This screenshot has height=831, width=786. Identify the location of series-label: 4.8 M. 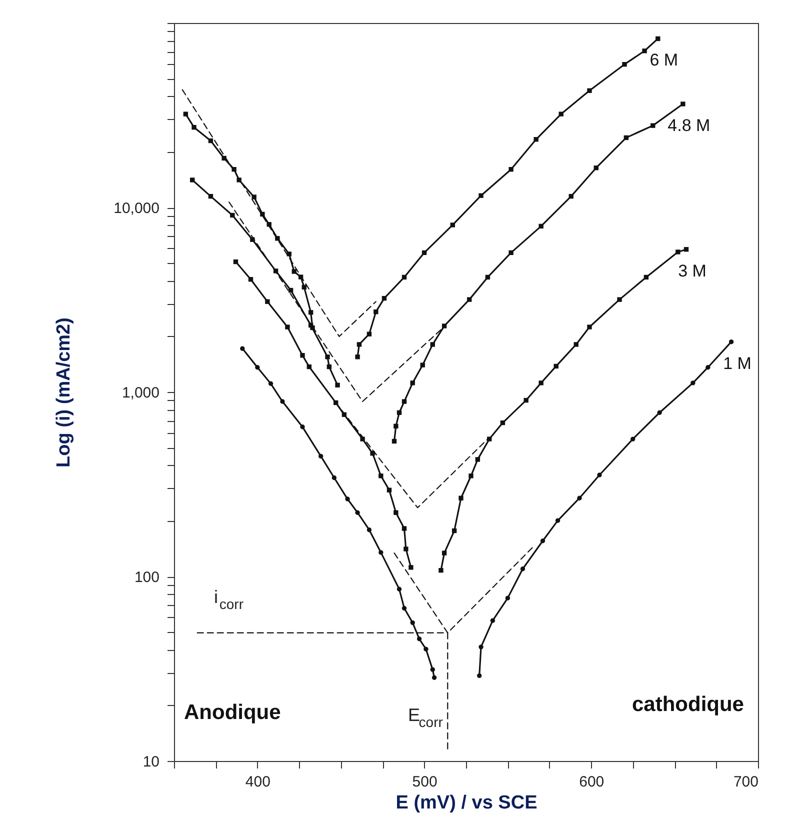
(689, 125).